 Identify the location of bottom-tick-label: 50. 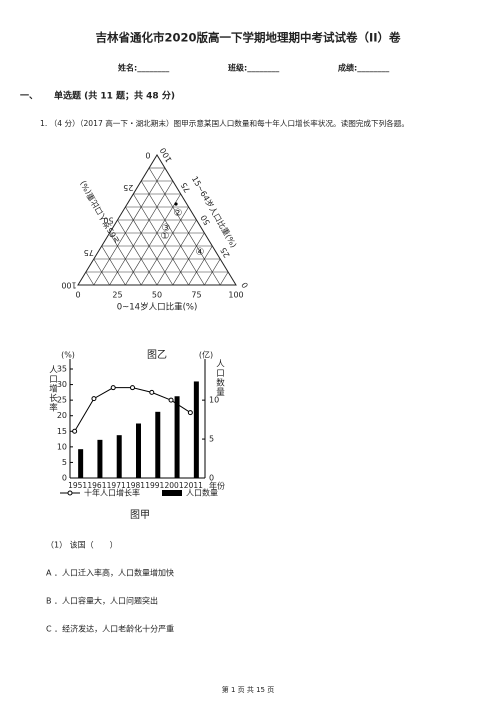
(157, 295).